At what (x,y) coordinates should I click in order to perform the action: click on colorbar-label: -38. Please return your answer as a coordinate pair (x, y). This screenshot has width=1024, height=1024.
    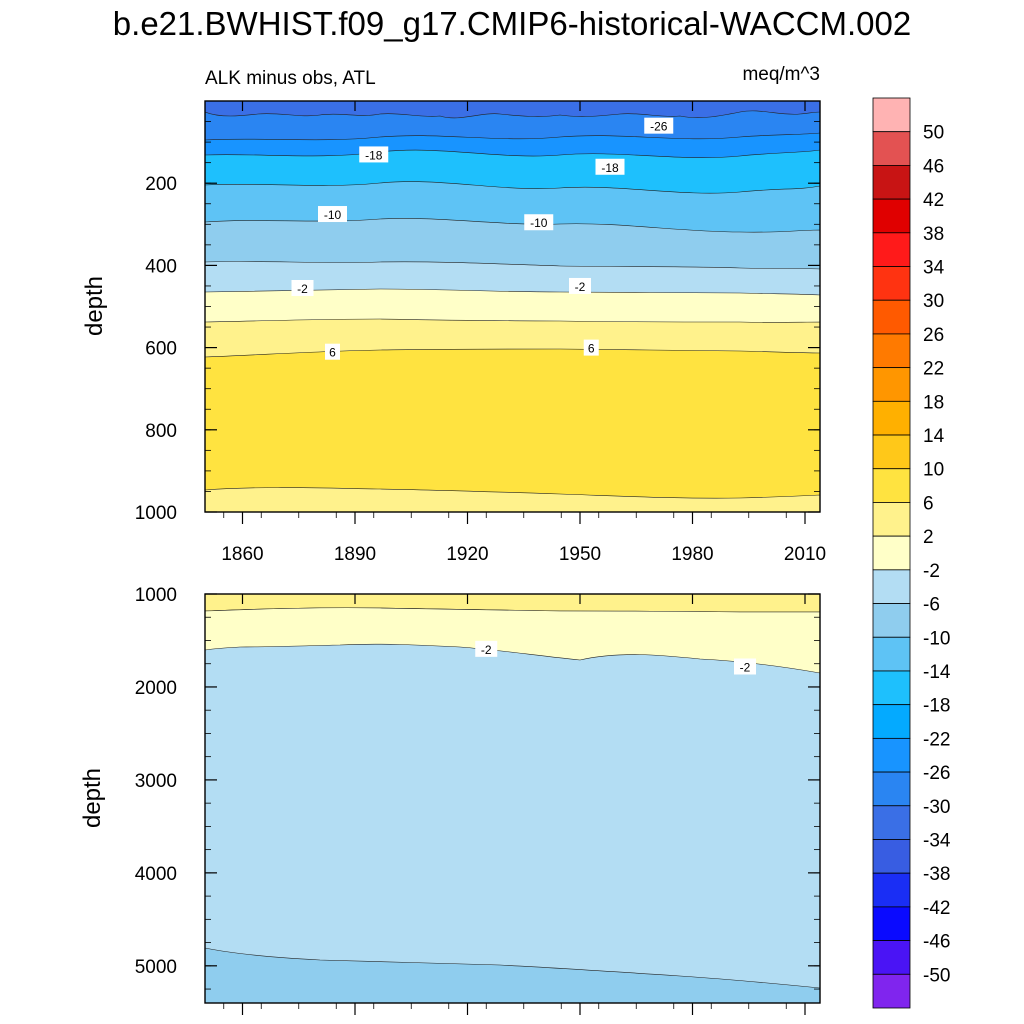
    Looking at the image, I should click on (936, 874).